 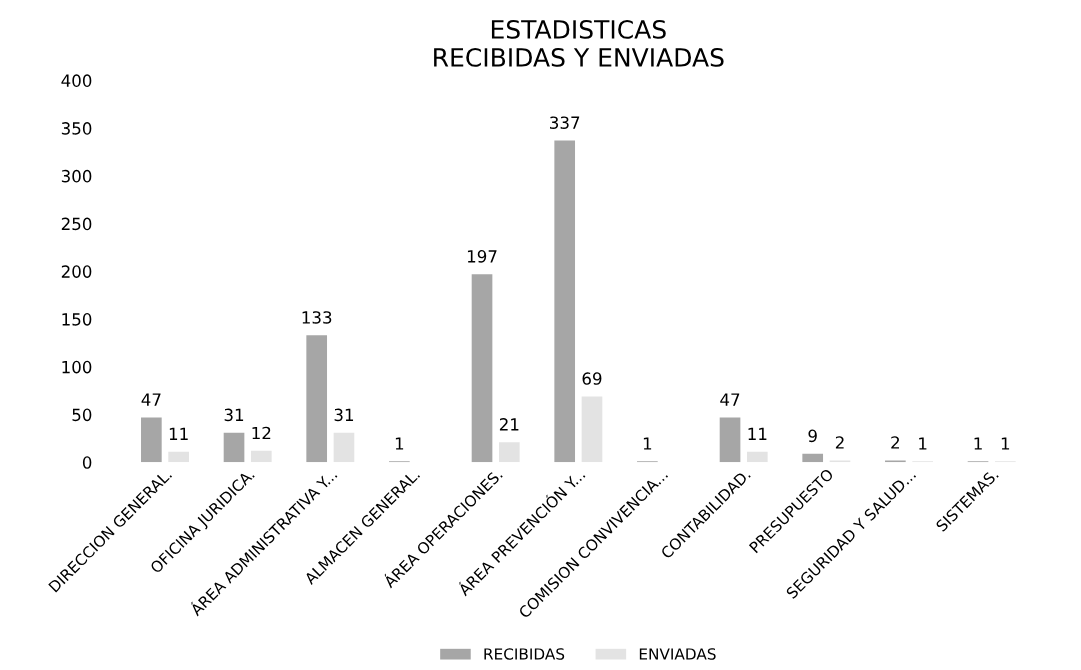 What do you see at coordinates (76, 271) in the screenshot?
I see `y-tick-label: 200` at bounding box center [76, 271].